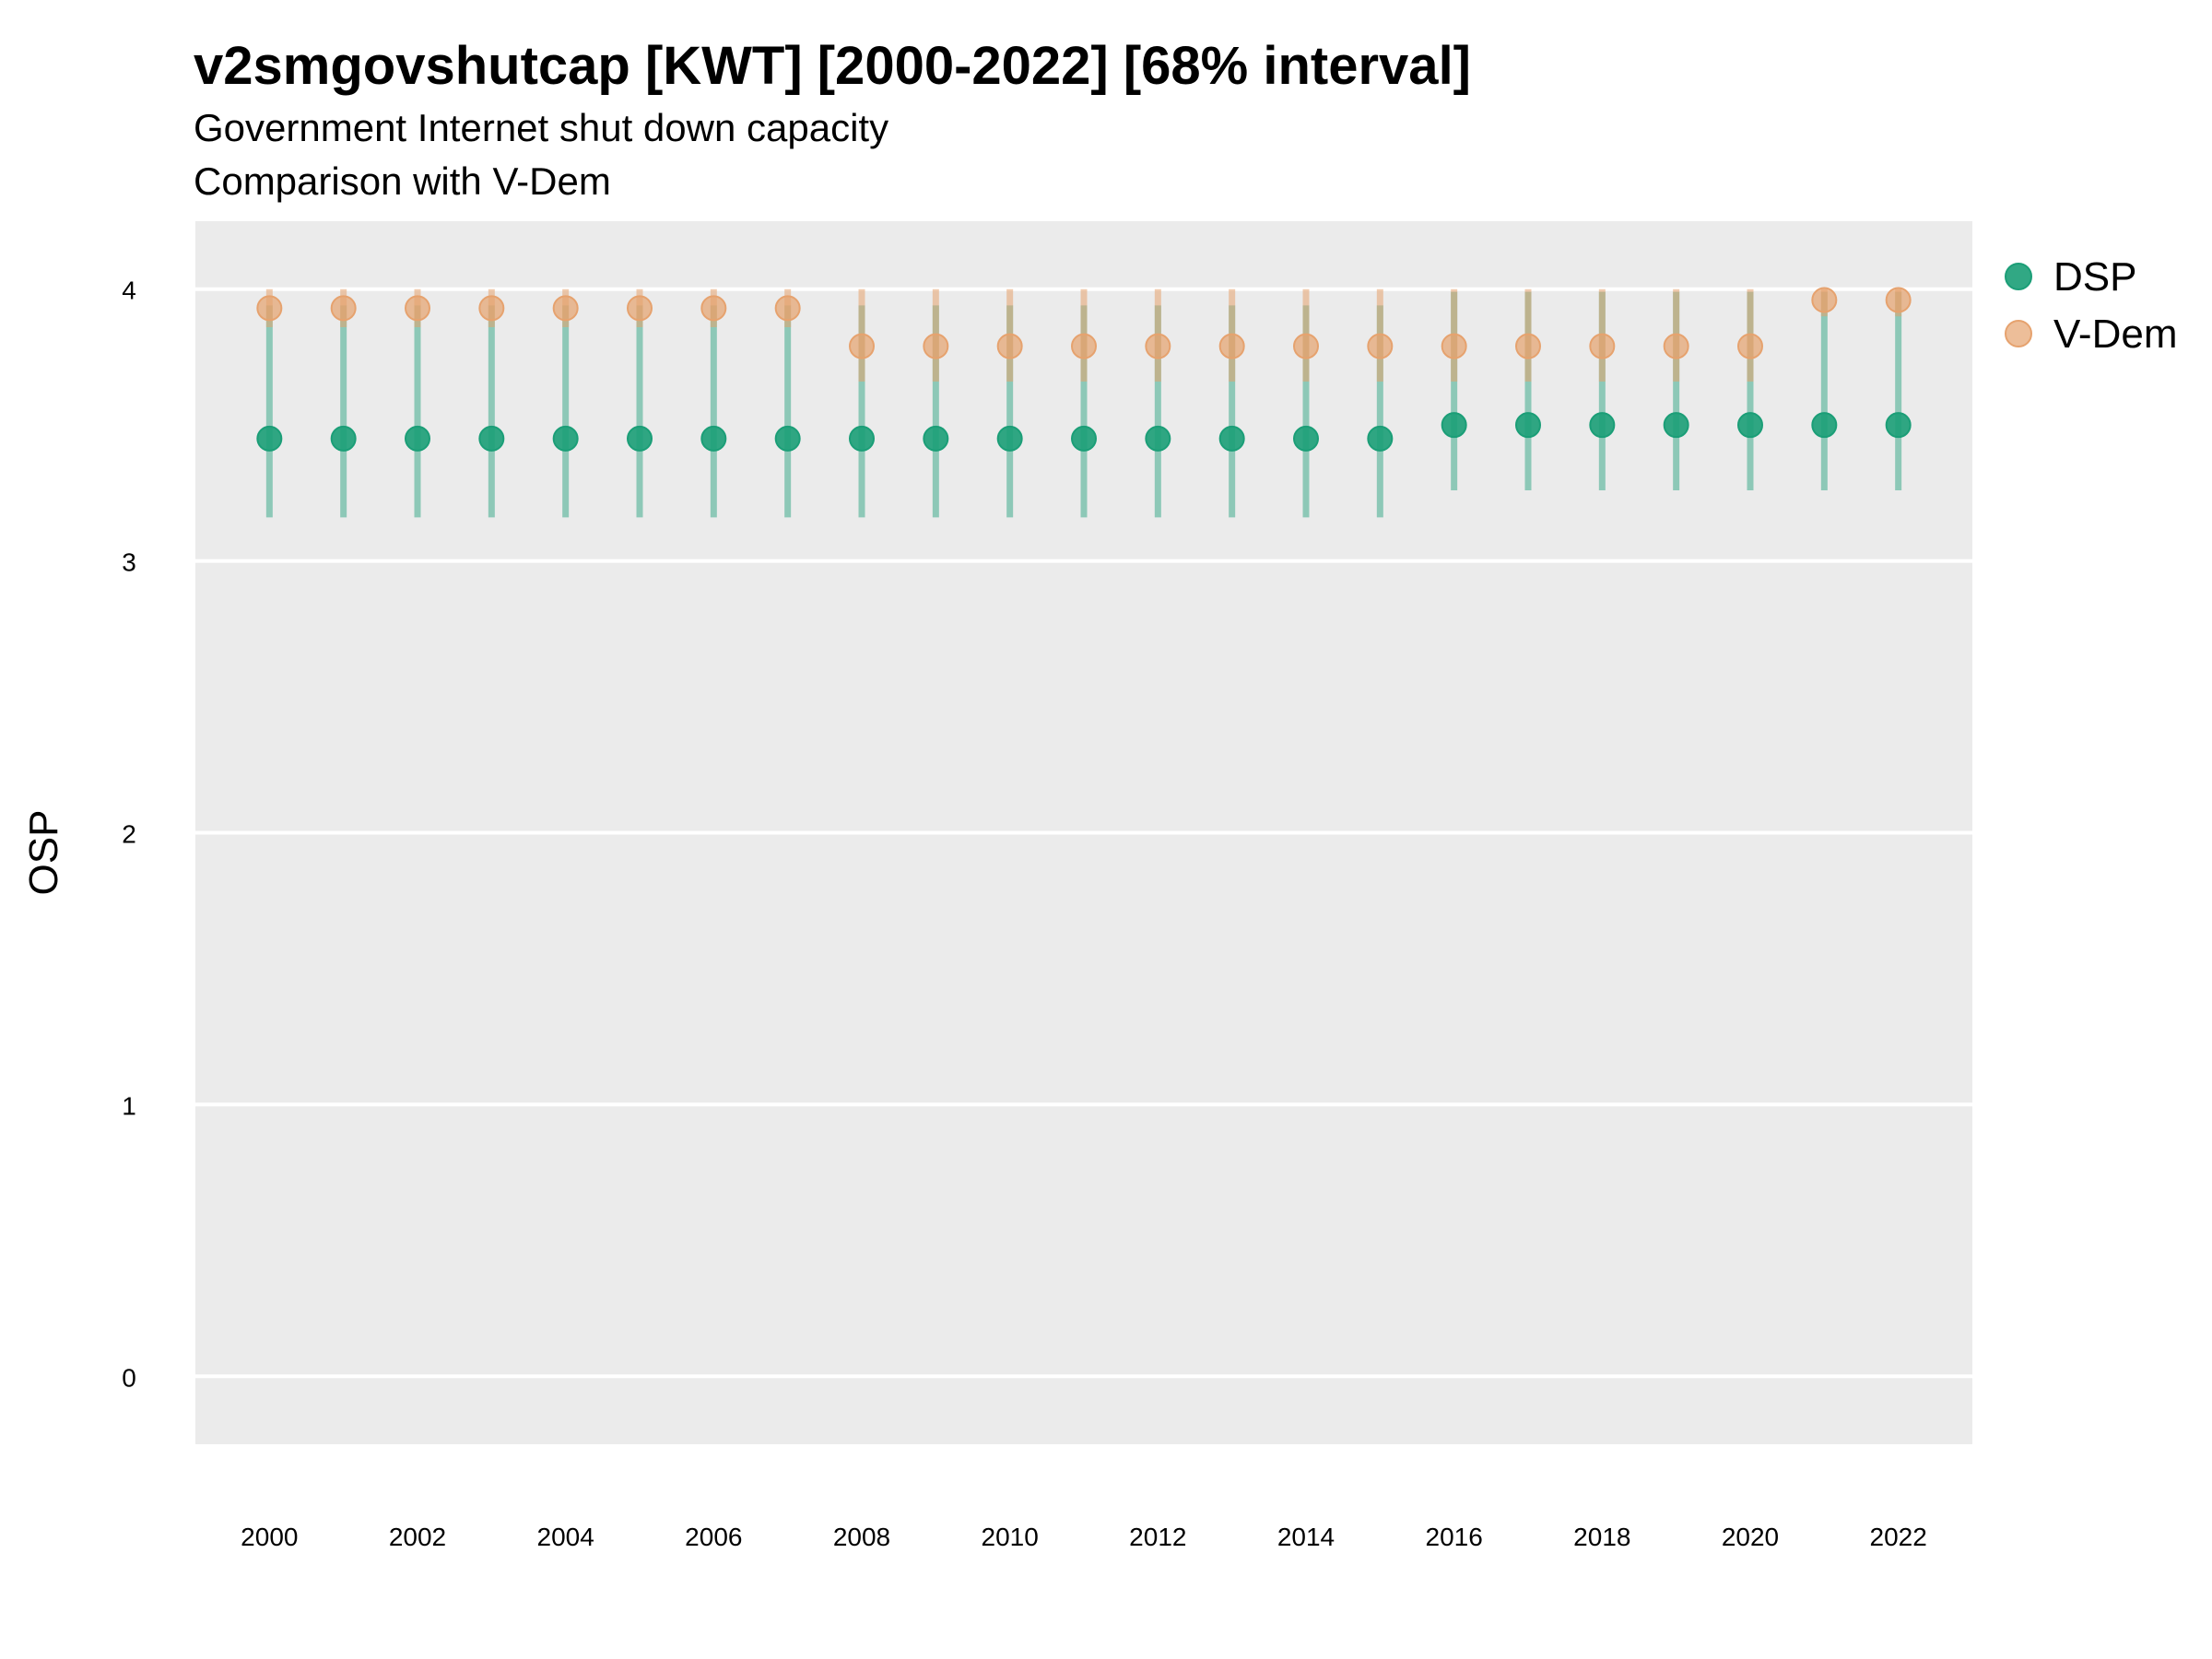 The width and height of the screenshot is (2212, 1659). Describe the element at coordinates (129, 290) in the screenshot. I see `y-tick-label: 4` at that location.